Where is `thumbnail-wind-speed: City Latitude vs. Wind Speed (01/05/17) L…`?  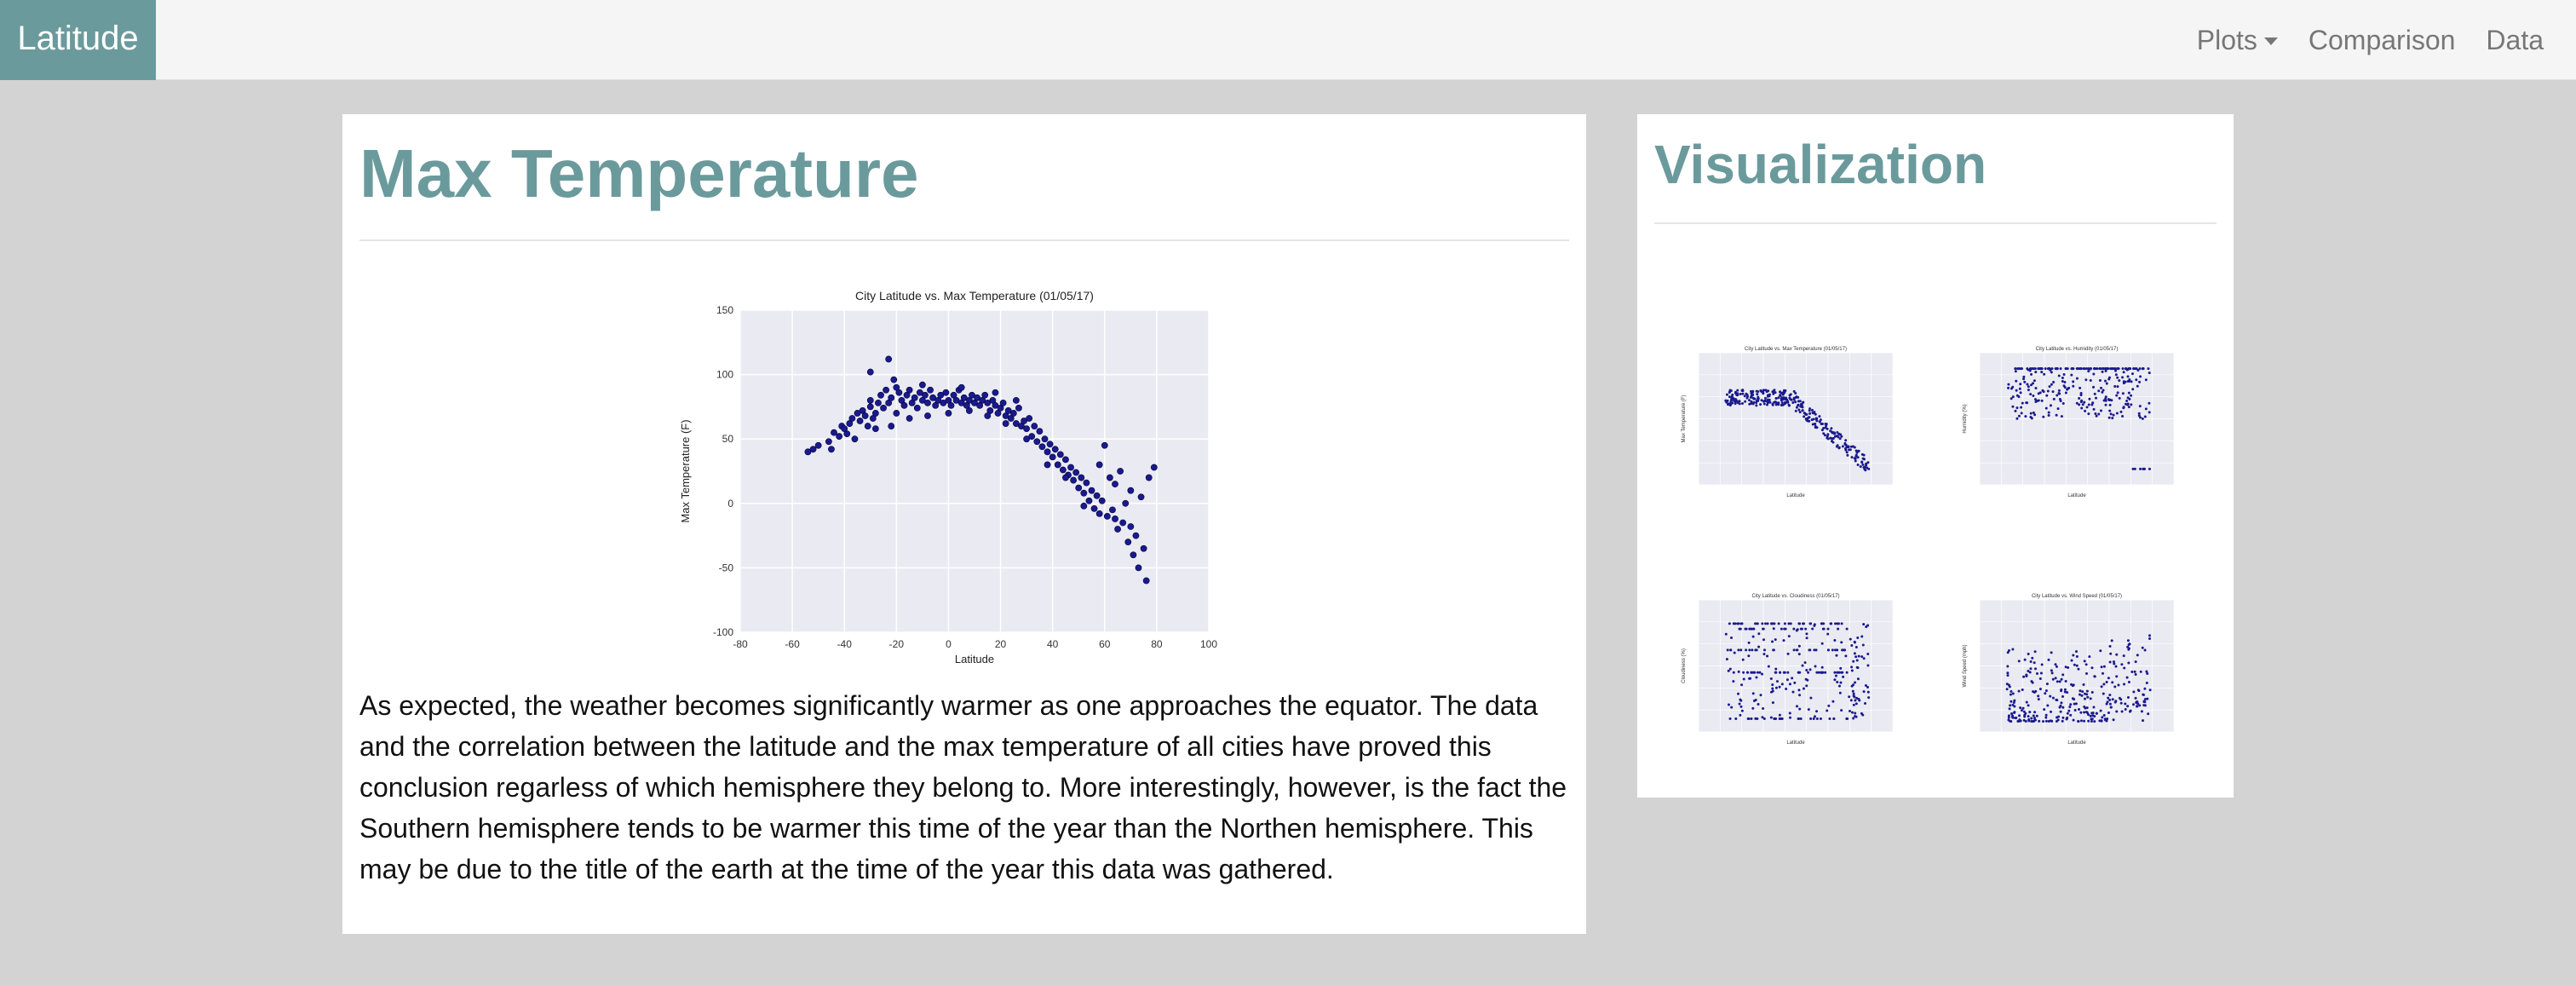
thumbnail-wind-speed: City Latitude vs. Wind Speed (01/05/17) L… is located at coordinates (2071, 668).